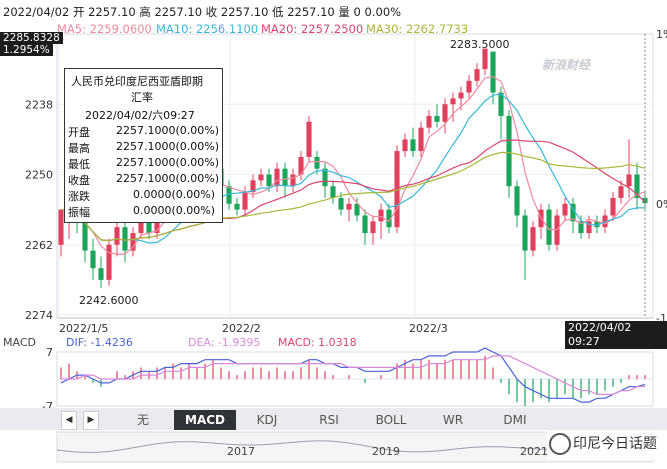  Describe the element at coordinates (312, 29) in the screenshot. I see `ma20-legend: MA20: 2257.2500` at that location.